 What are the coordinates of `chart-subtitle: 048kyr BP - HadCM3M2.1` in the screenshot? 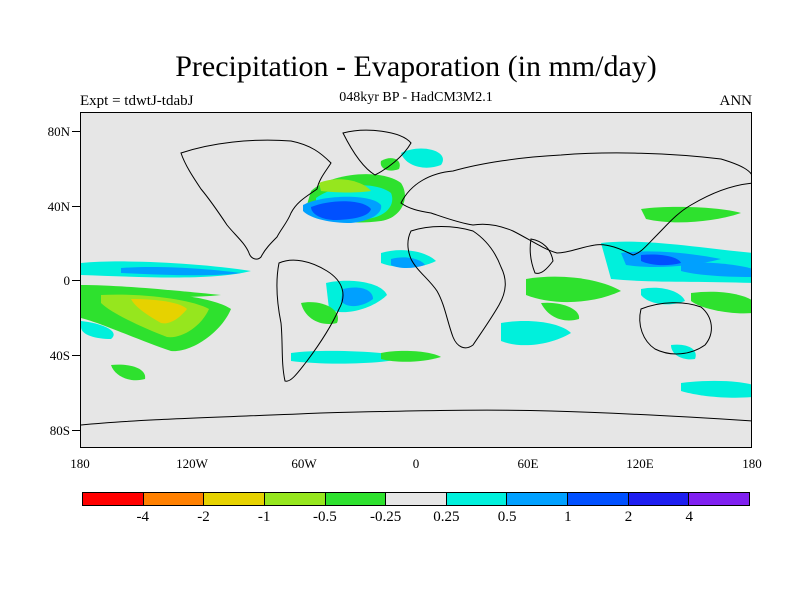 It's located at (416, 97).